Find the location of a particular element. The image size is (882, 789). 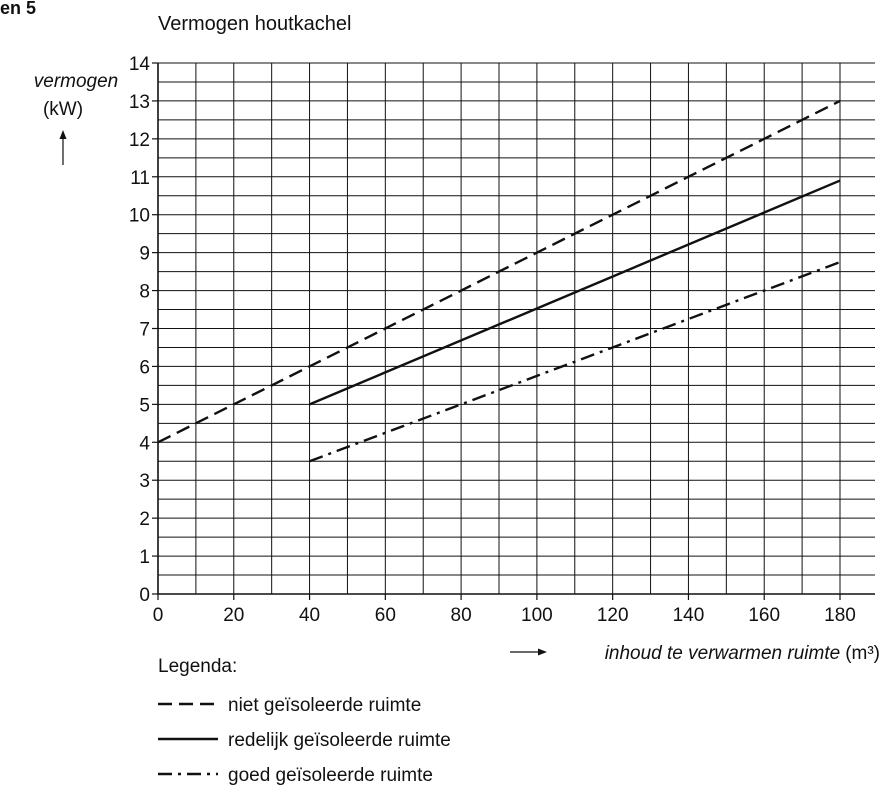

legend-title: Legenda: is located at coordinates (197, 666).